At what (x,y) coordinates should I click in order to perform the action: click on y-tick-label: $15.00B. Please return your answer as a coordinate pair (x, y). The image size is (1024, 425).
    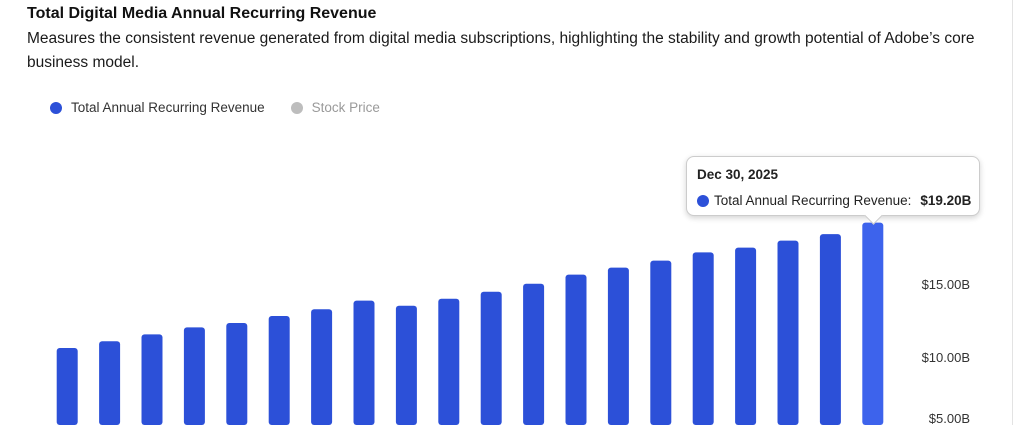
    Looking at the image, I should click on (946, 284).